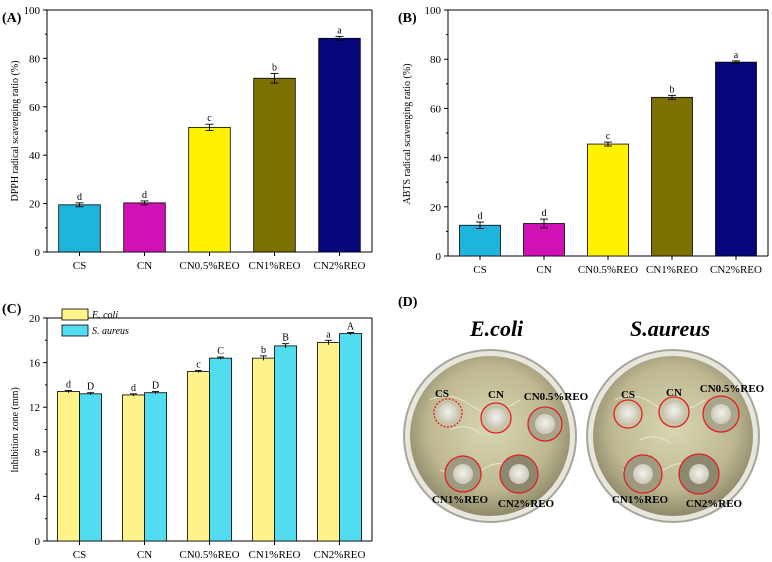  What do you see at coordinates (95, 322) in the screenshot?
I see `panel-c-legend: E. coli S. aureus` at bounding box center [95, 322].